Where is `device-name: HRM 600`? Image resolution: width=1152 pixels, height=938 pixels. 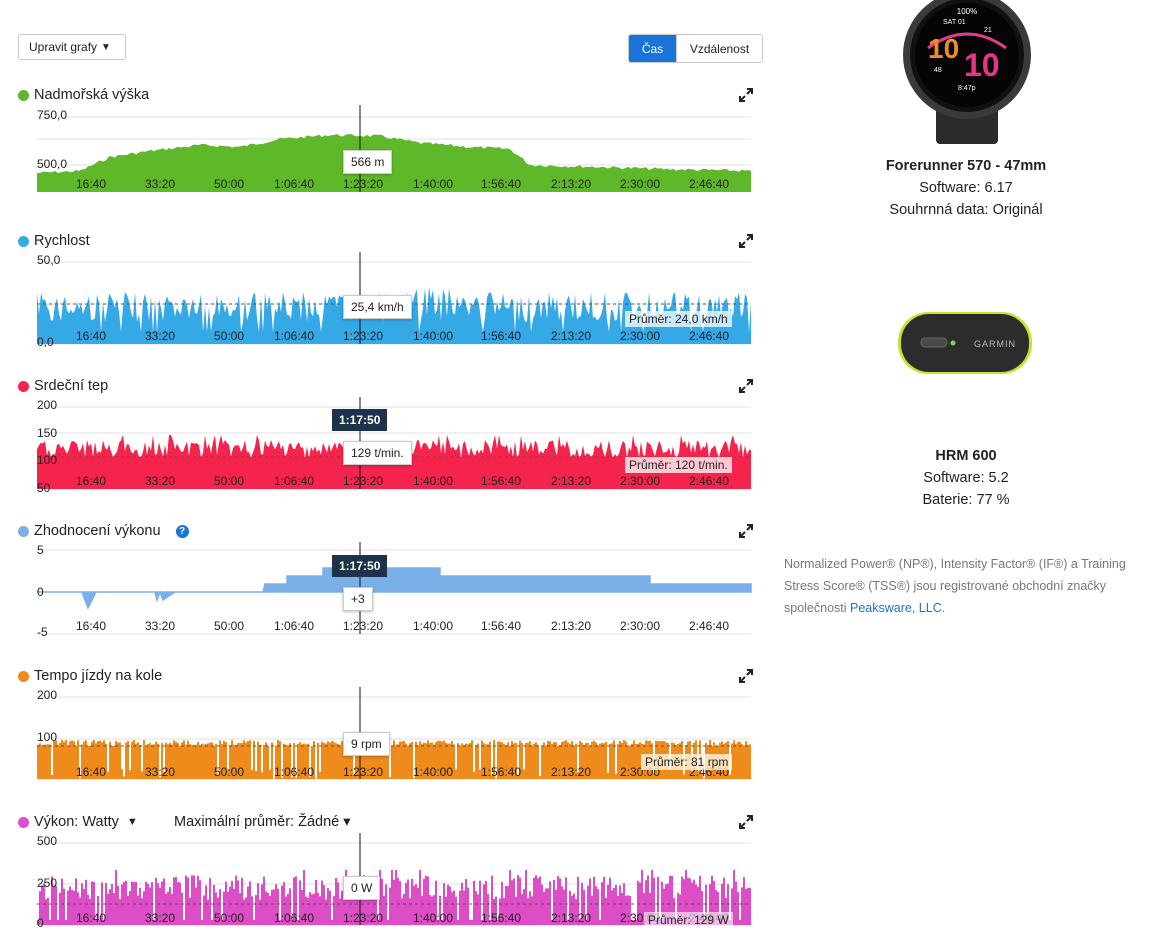 device-name: HRM 600 is located at coordinates (966, 456).